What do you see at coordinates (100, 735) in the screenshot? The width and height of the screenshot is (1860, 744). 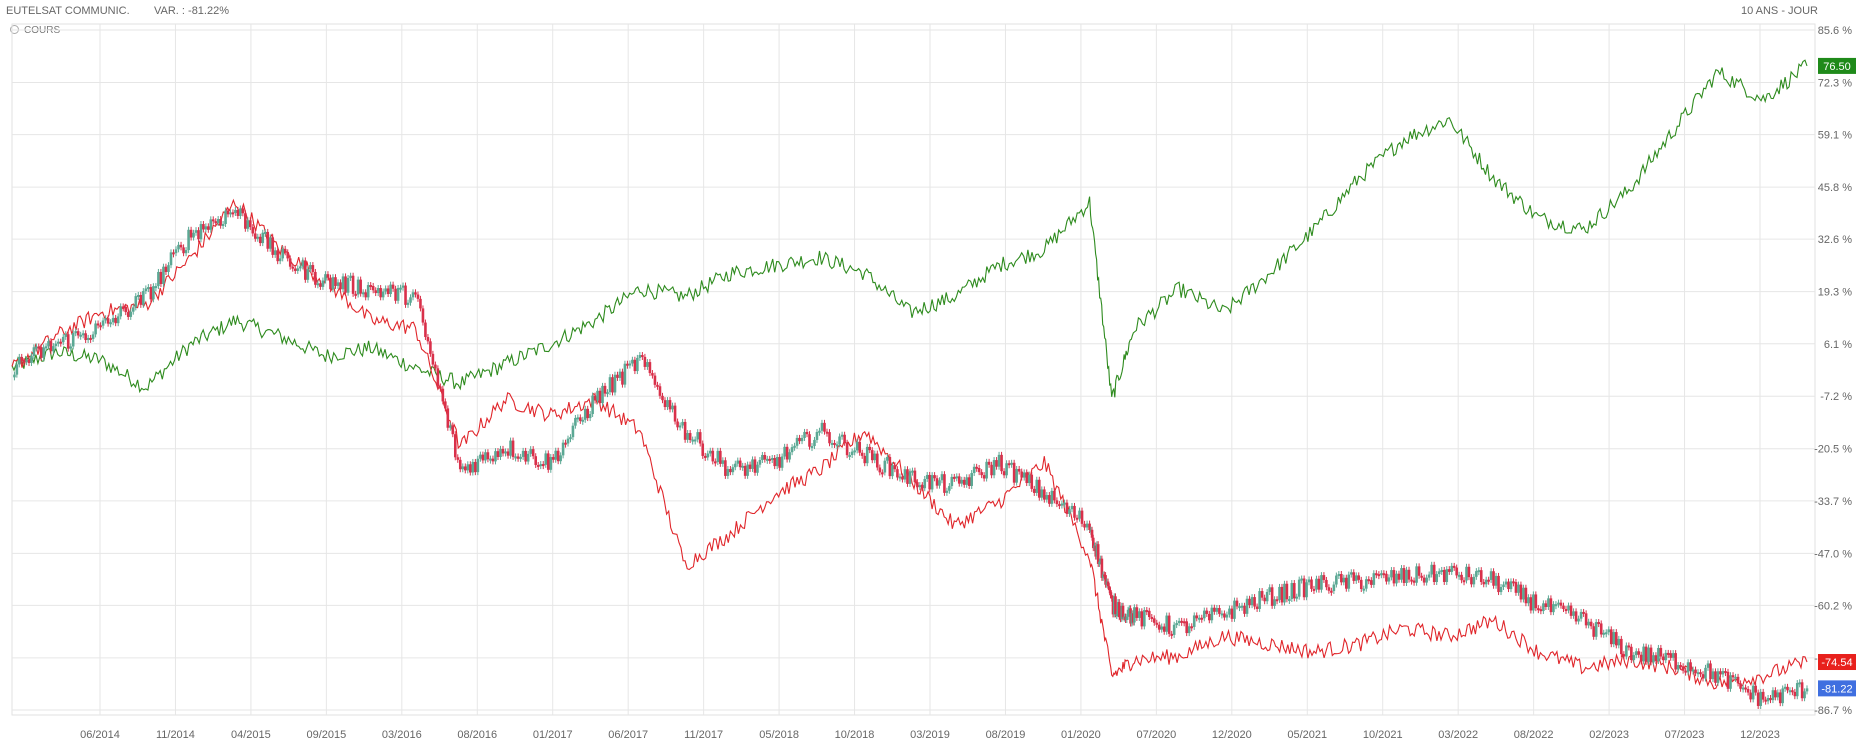 I see `x-tick-label: 06/2014` at bounding box center [100, 735].